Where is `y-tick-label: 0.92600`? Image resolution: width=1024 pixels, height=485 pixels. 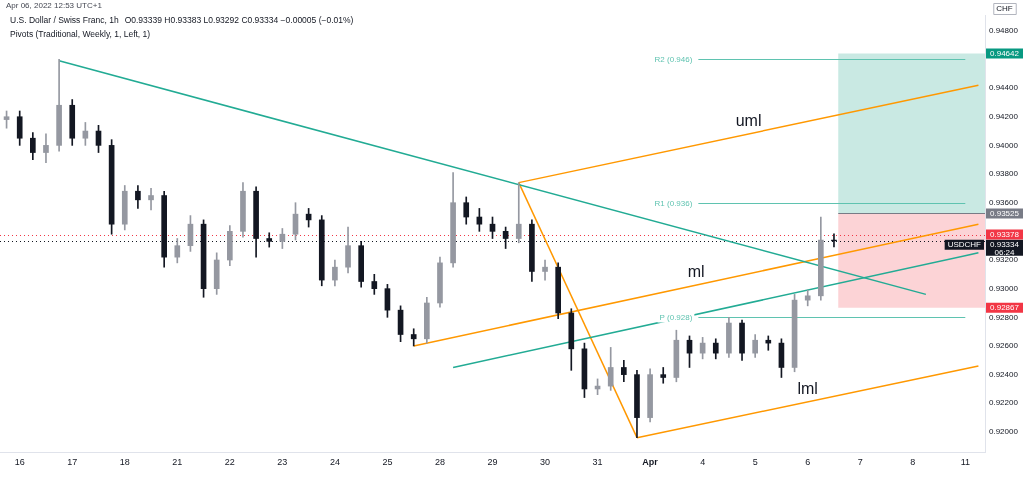 y-tick-label: 0.92600 is located at coordinates (1004, 346).